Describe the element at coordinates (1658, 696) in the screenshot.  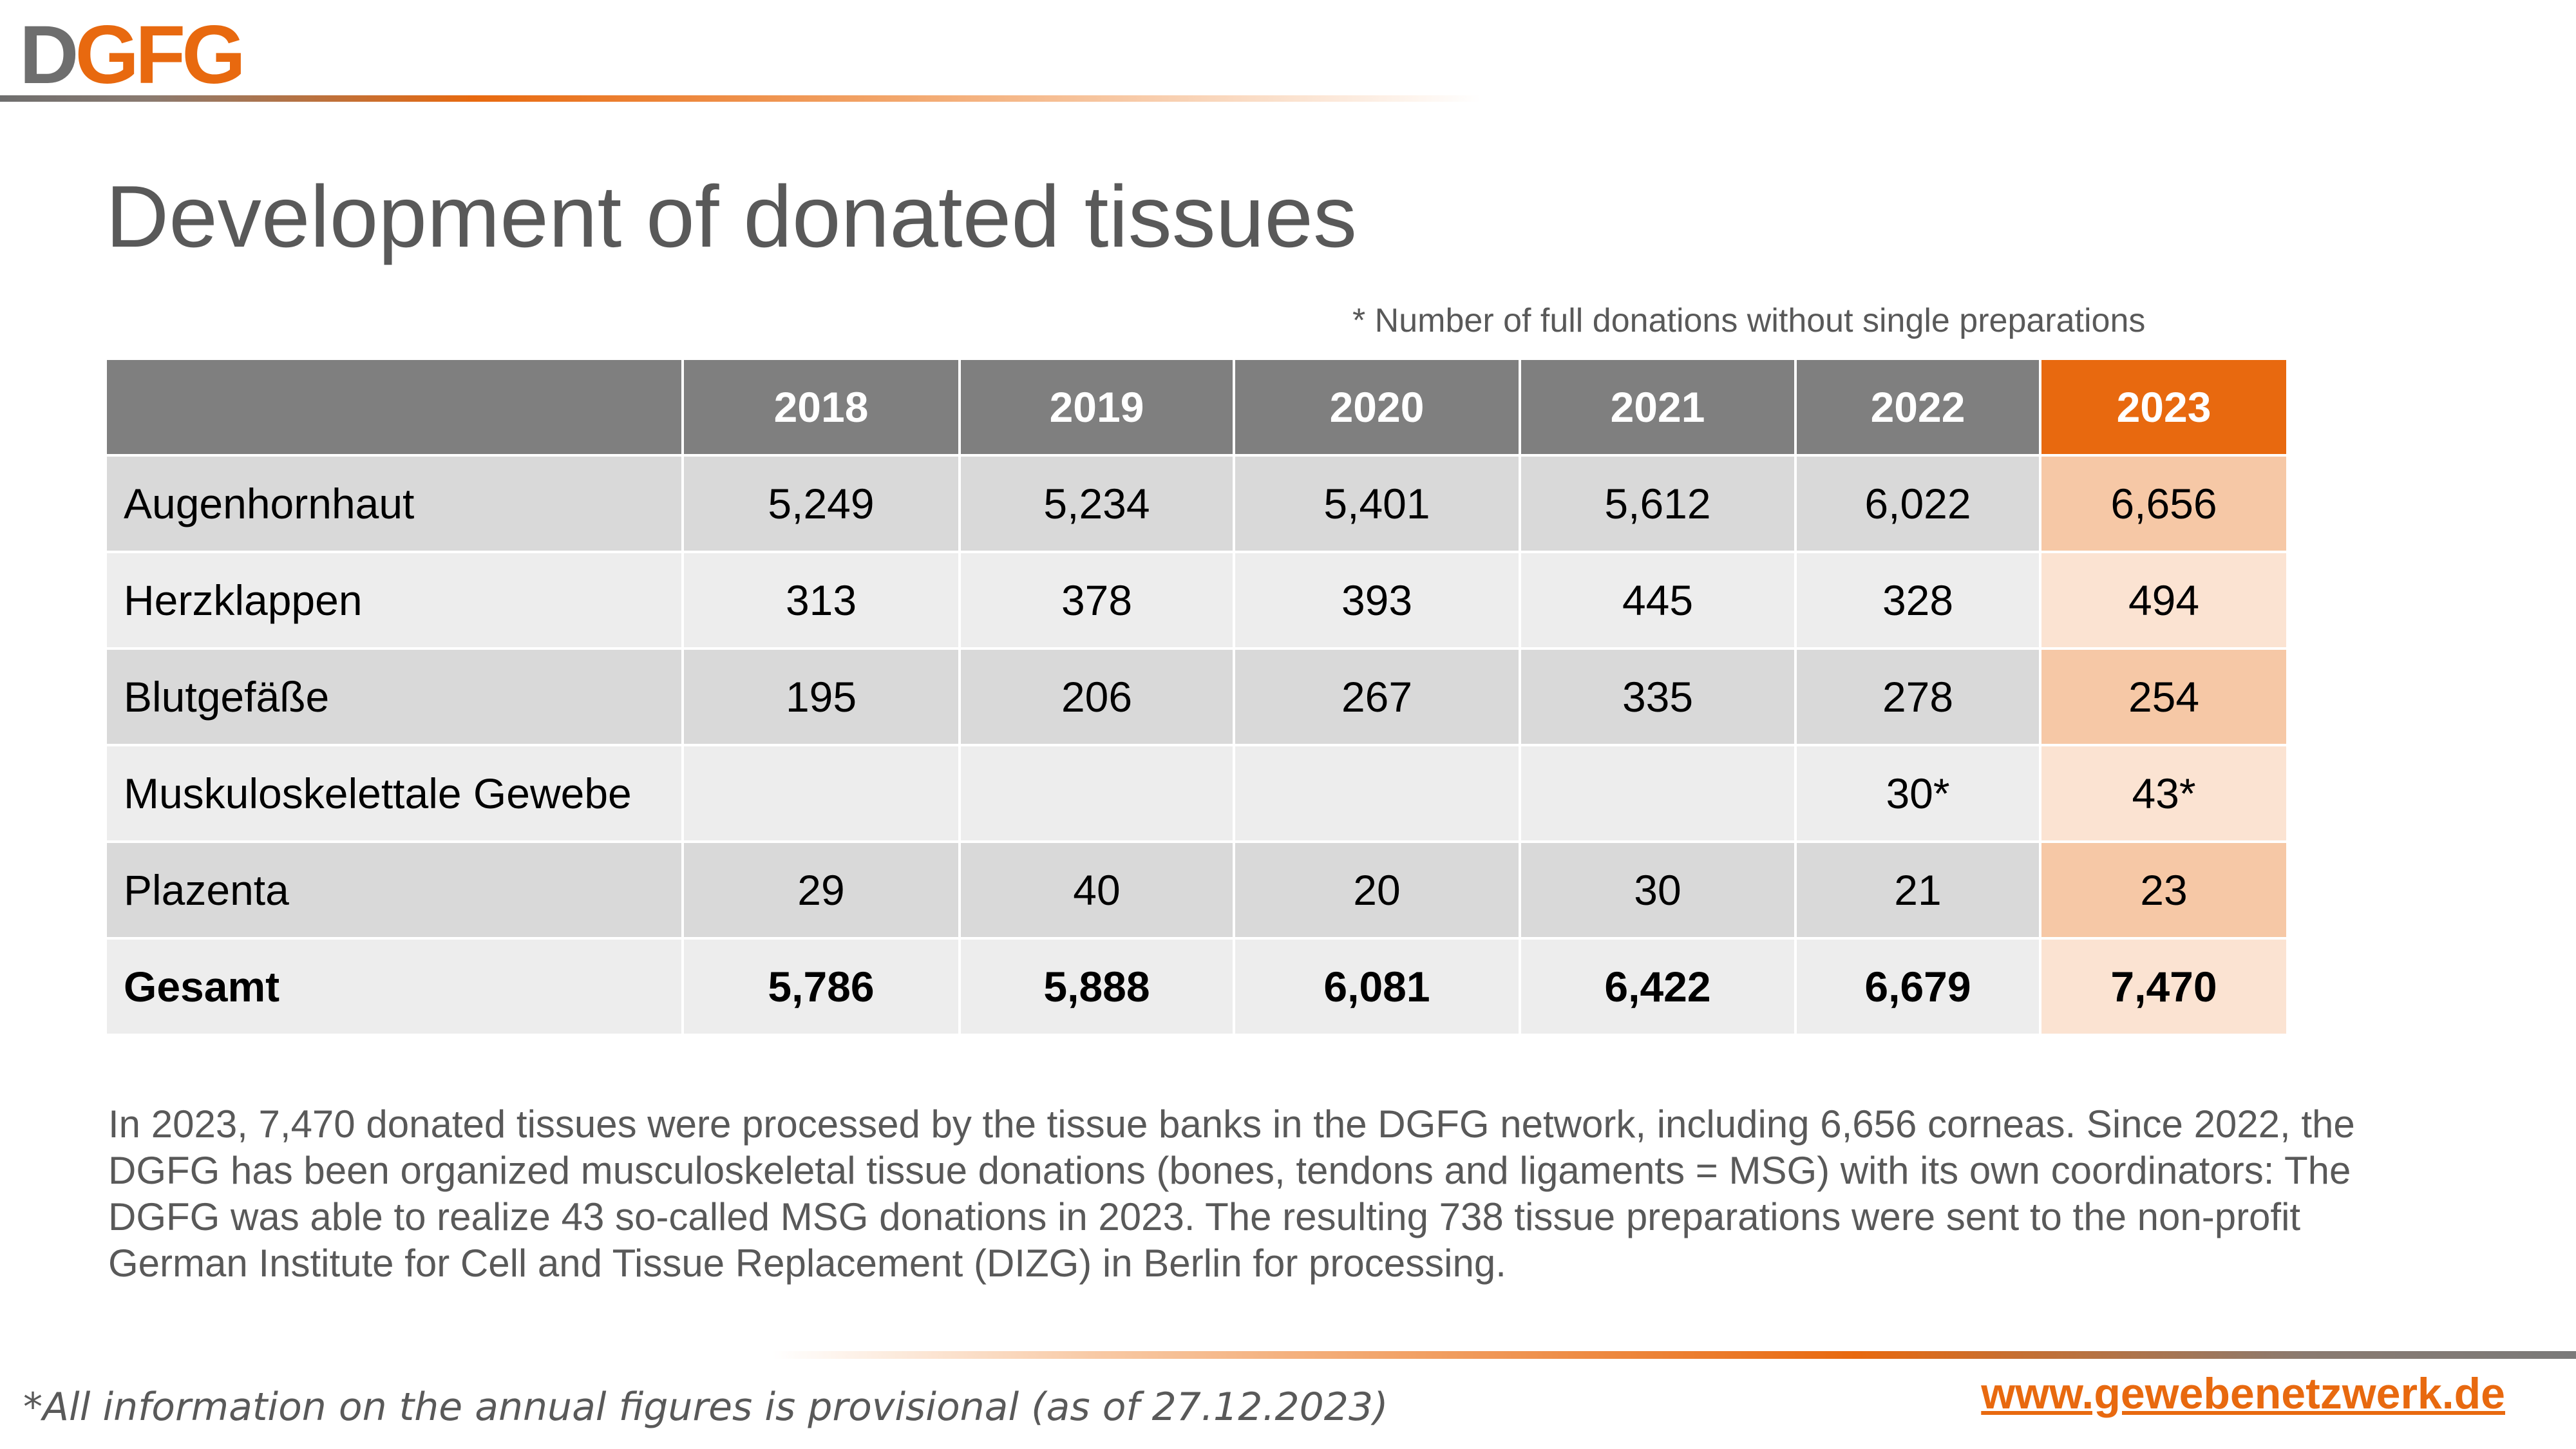
I see `table-cell: 335` at that location.